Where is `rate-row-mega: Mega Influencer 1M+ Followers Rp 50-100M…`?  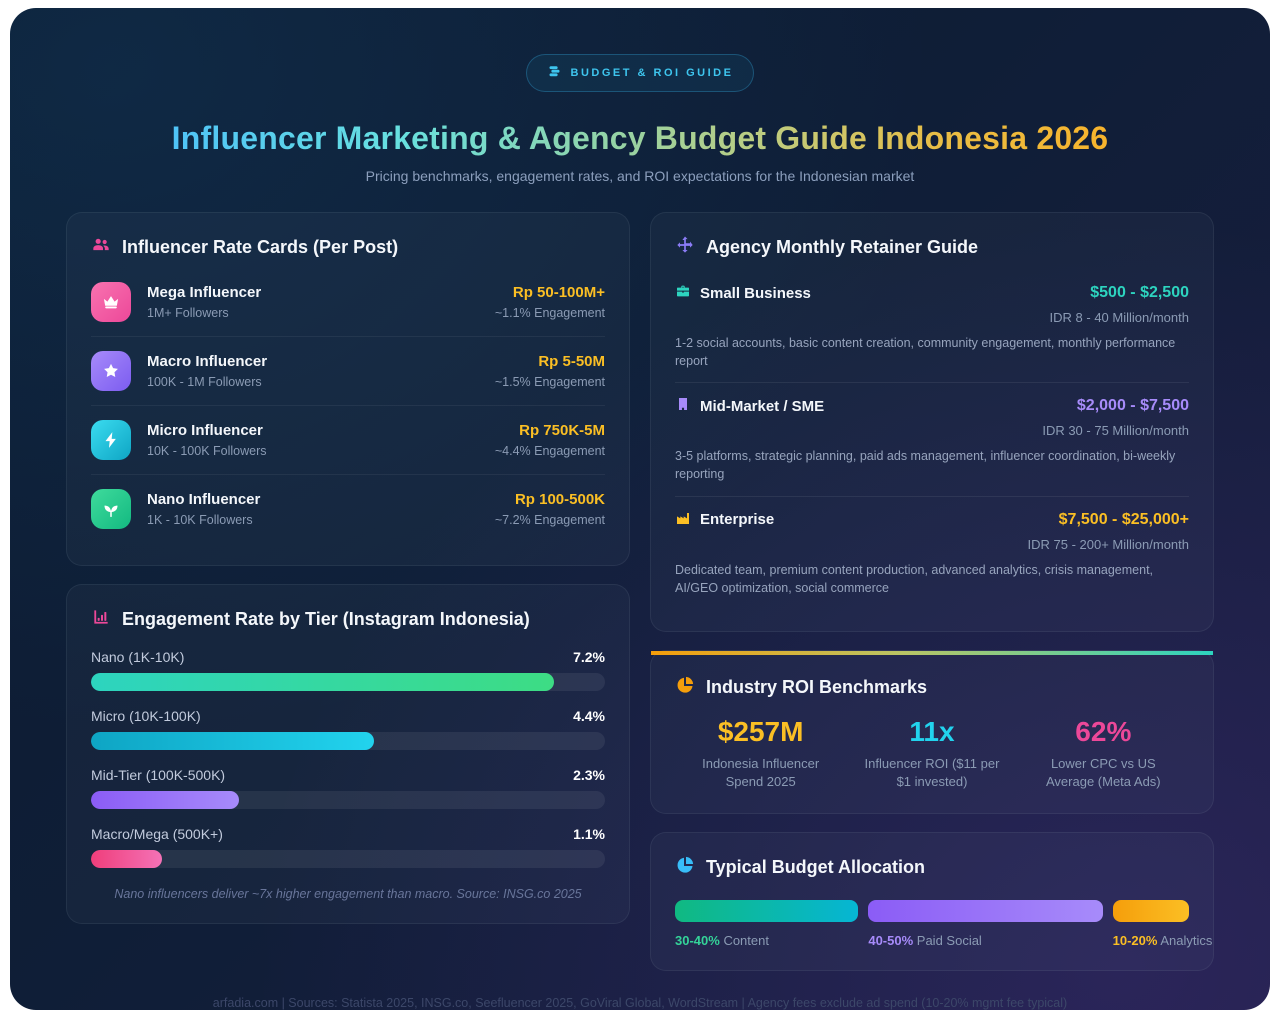
rate-row-mega: Mega Influencer 1M+ Followers Rp 50-100M… is located at coordinates (348, 302).